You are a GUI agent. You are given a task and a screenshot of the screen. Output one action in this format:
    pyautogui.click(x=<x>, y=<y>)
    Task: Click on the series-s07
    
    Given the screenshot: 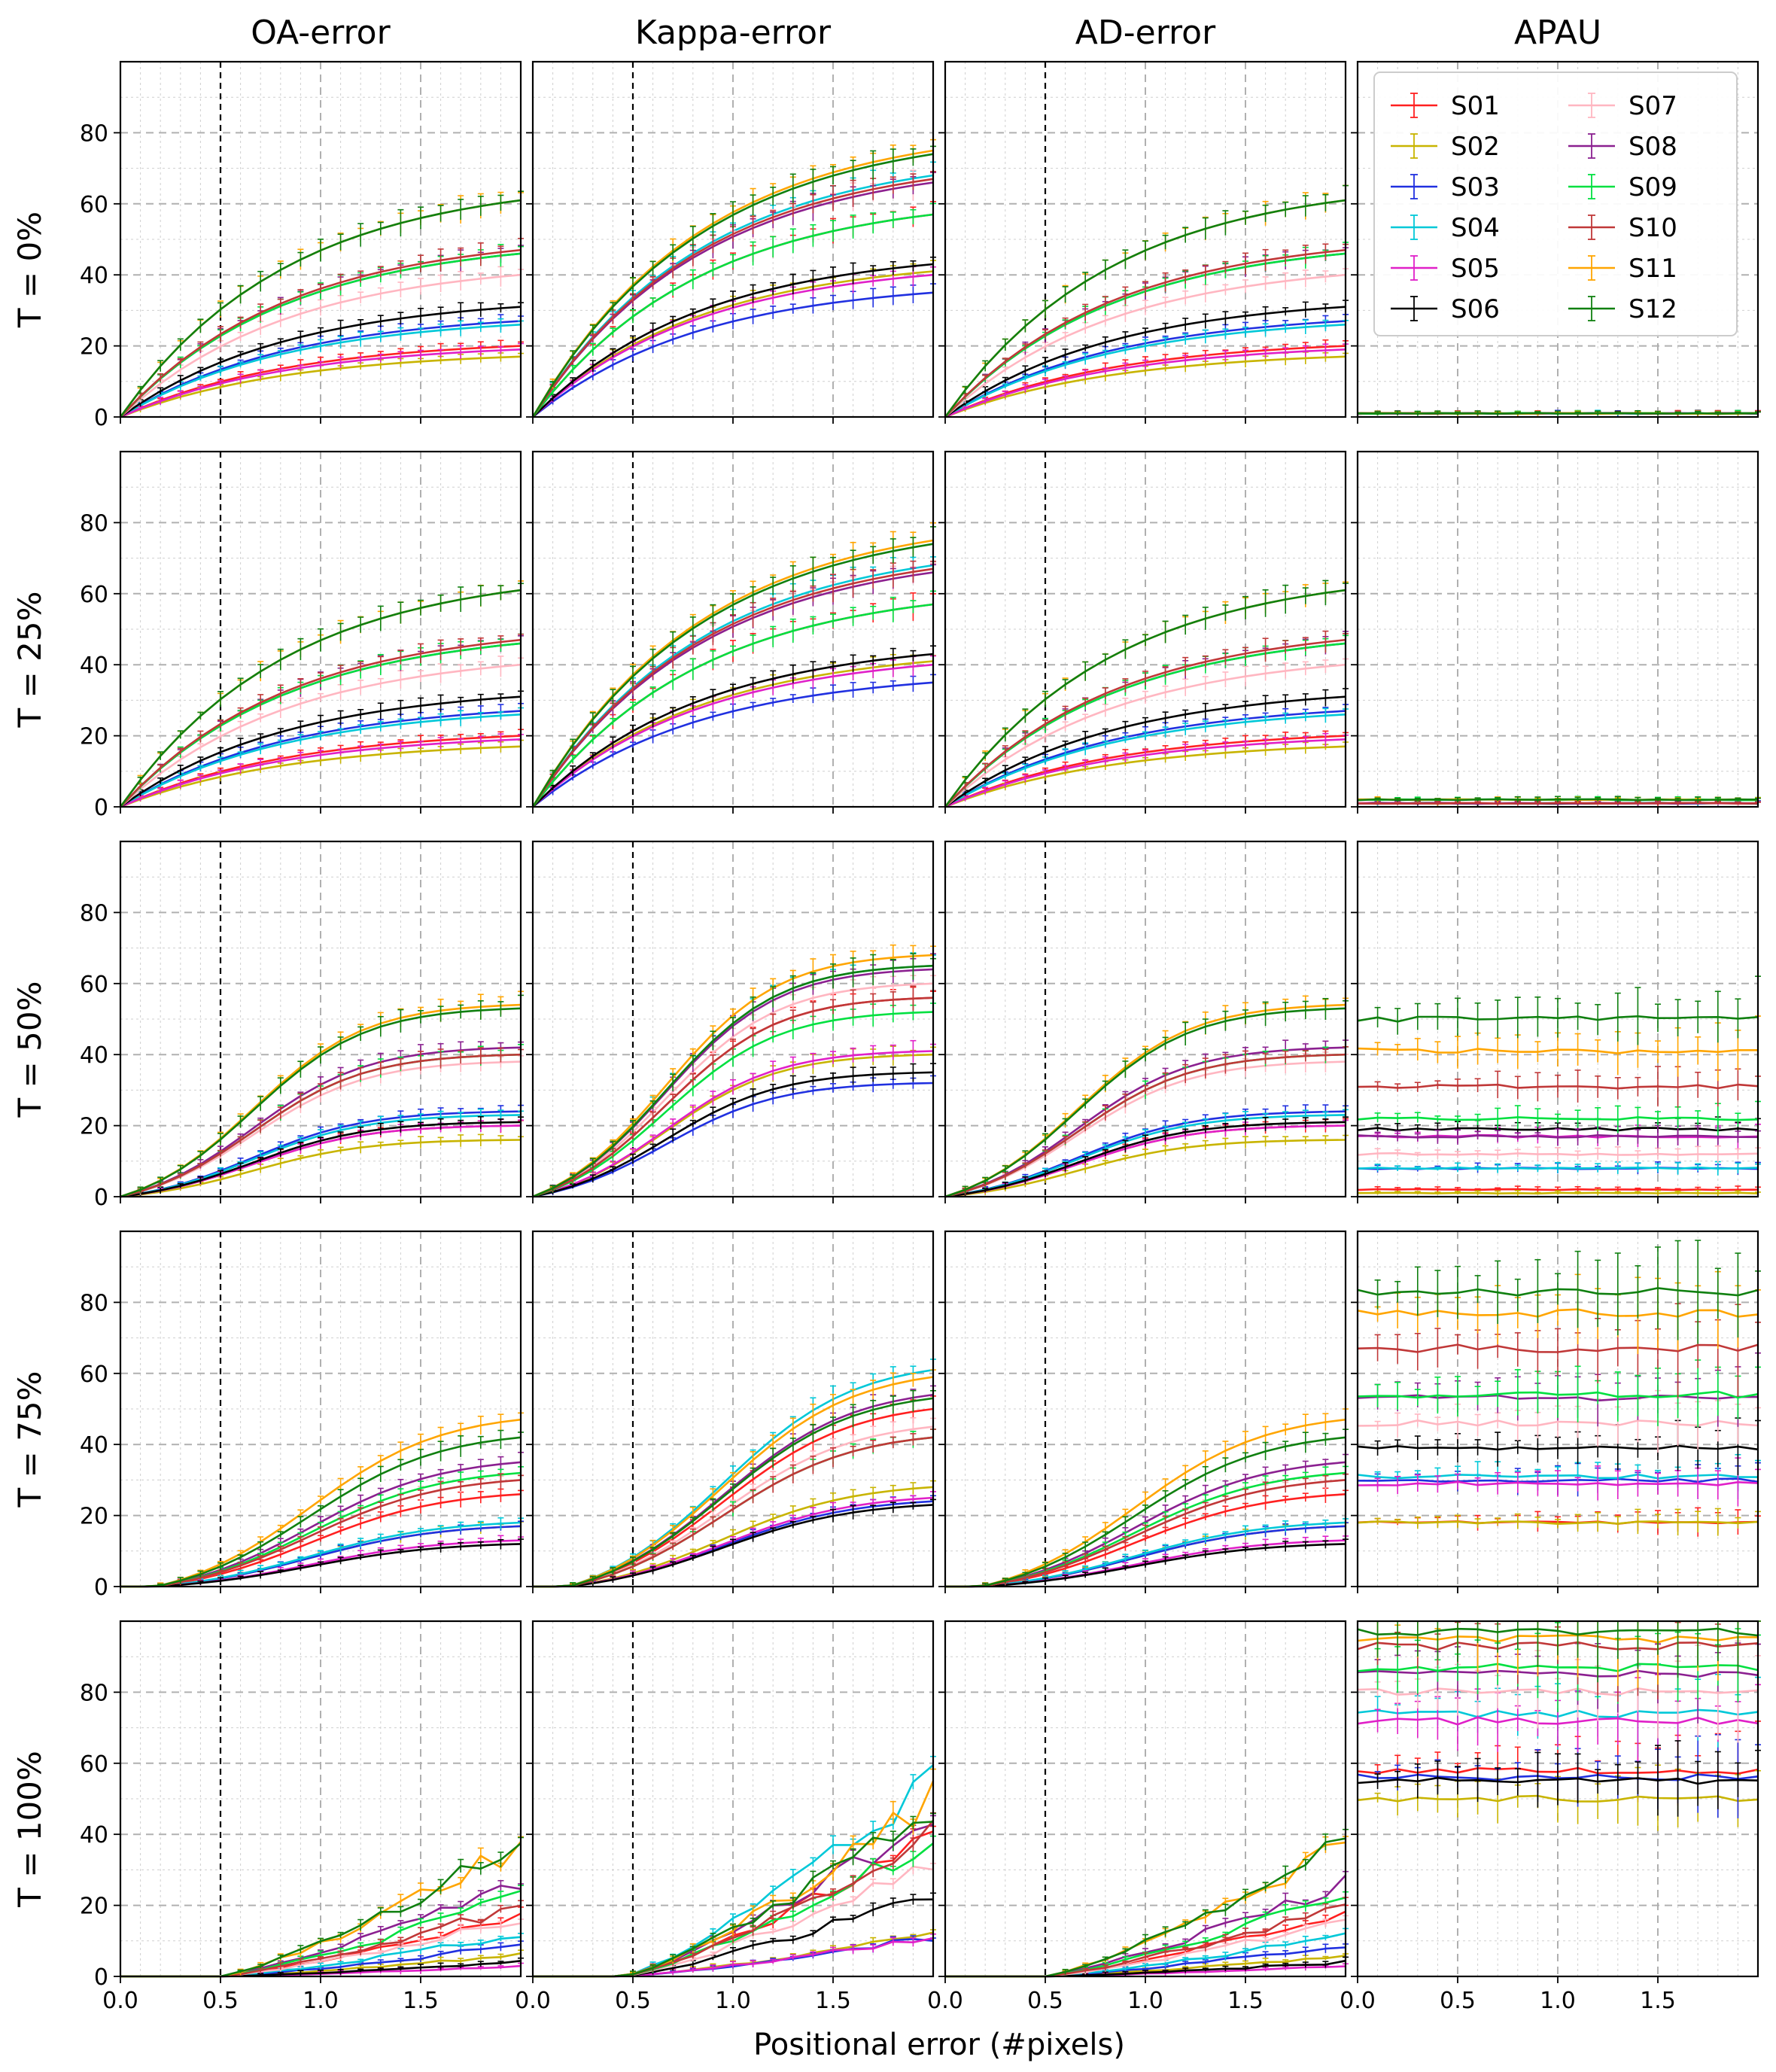 What is the action you would take?
    pyautogui.click(x=1146, y=733)
    